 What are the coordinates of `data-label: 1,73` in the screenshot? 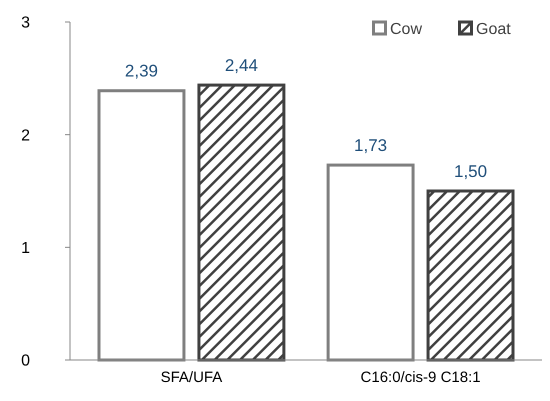 It's located at (371, 146).